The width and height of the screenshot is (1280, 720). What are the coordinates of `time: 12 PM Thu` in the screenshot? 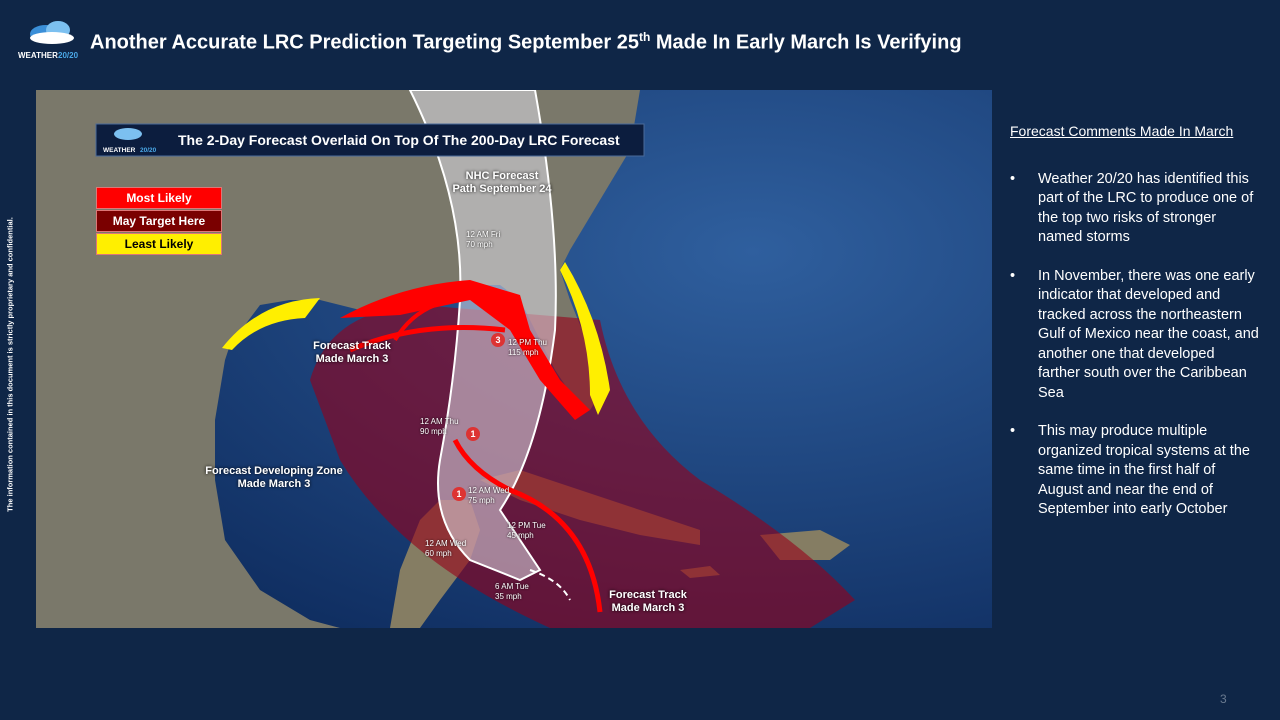 It's located at (527, 342).